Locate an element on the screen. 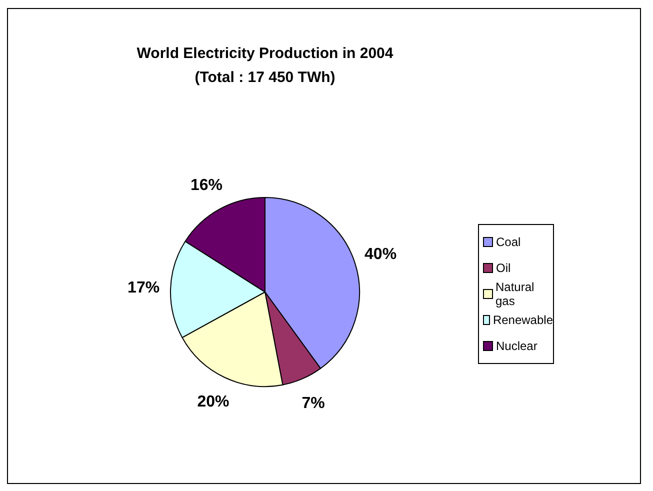 The image size is (653, 491). chart-subtitle: (Total : 17 450 TWh) is located at coordinates (265, 78).